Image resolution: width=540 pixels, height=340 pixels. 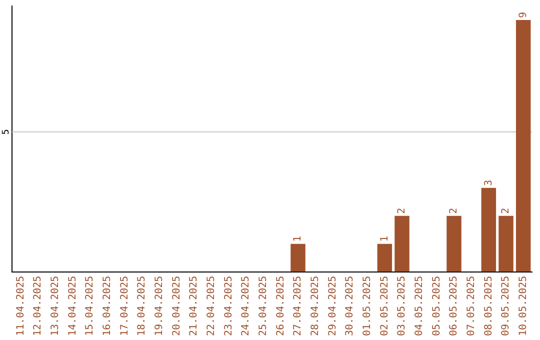 I want to click on x-tick-label: 22.04.2025, so click(x=211, y=306).